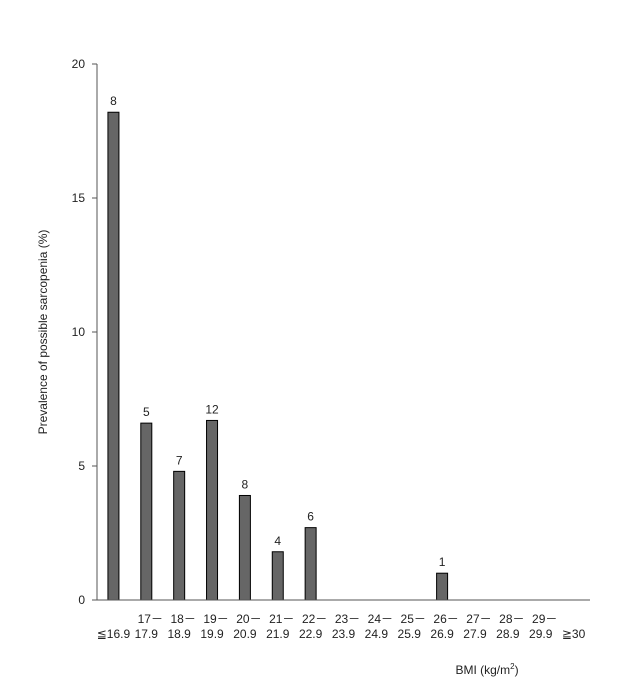 This screenshot has width=638, height=700. What do you see at coordinates (114, 634) in the screenshot?
I see `x-tick-label: ≦16.9` at bounding box center [114, 634].